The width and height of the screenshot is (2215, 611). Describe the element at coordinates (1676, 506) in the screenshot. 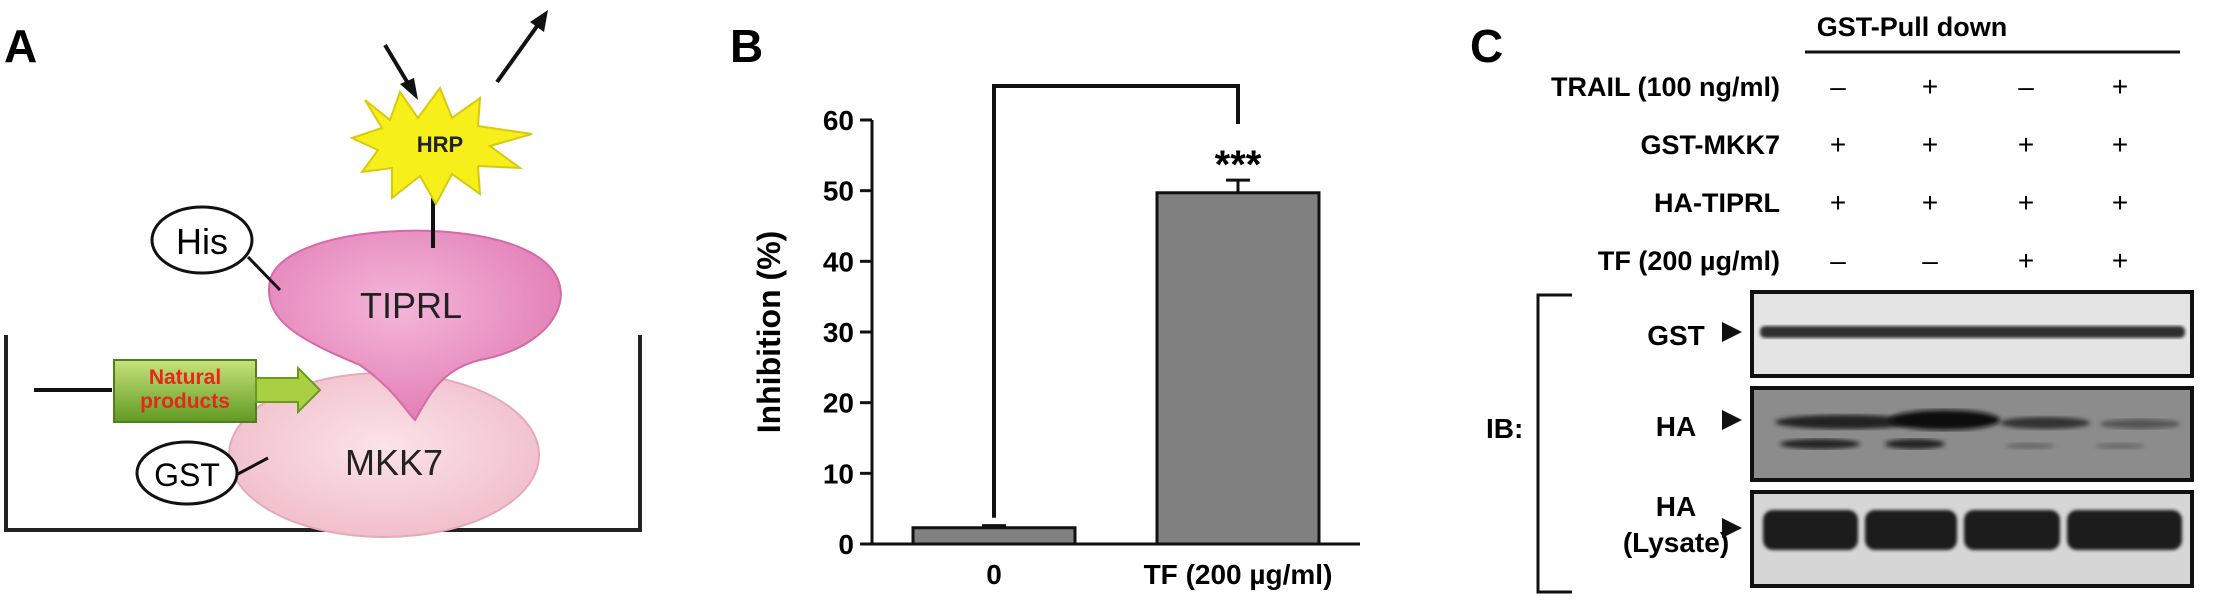

I see `blot-label-ha-lysate-line1: HA` at that location.